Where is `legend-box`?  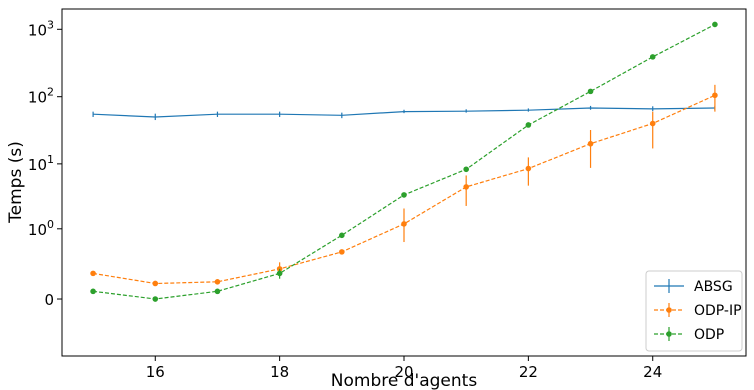 legend-box is located at coordinates (694, 311).